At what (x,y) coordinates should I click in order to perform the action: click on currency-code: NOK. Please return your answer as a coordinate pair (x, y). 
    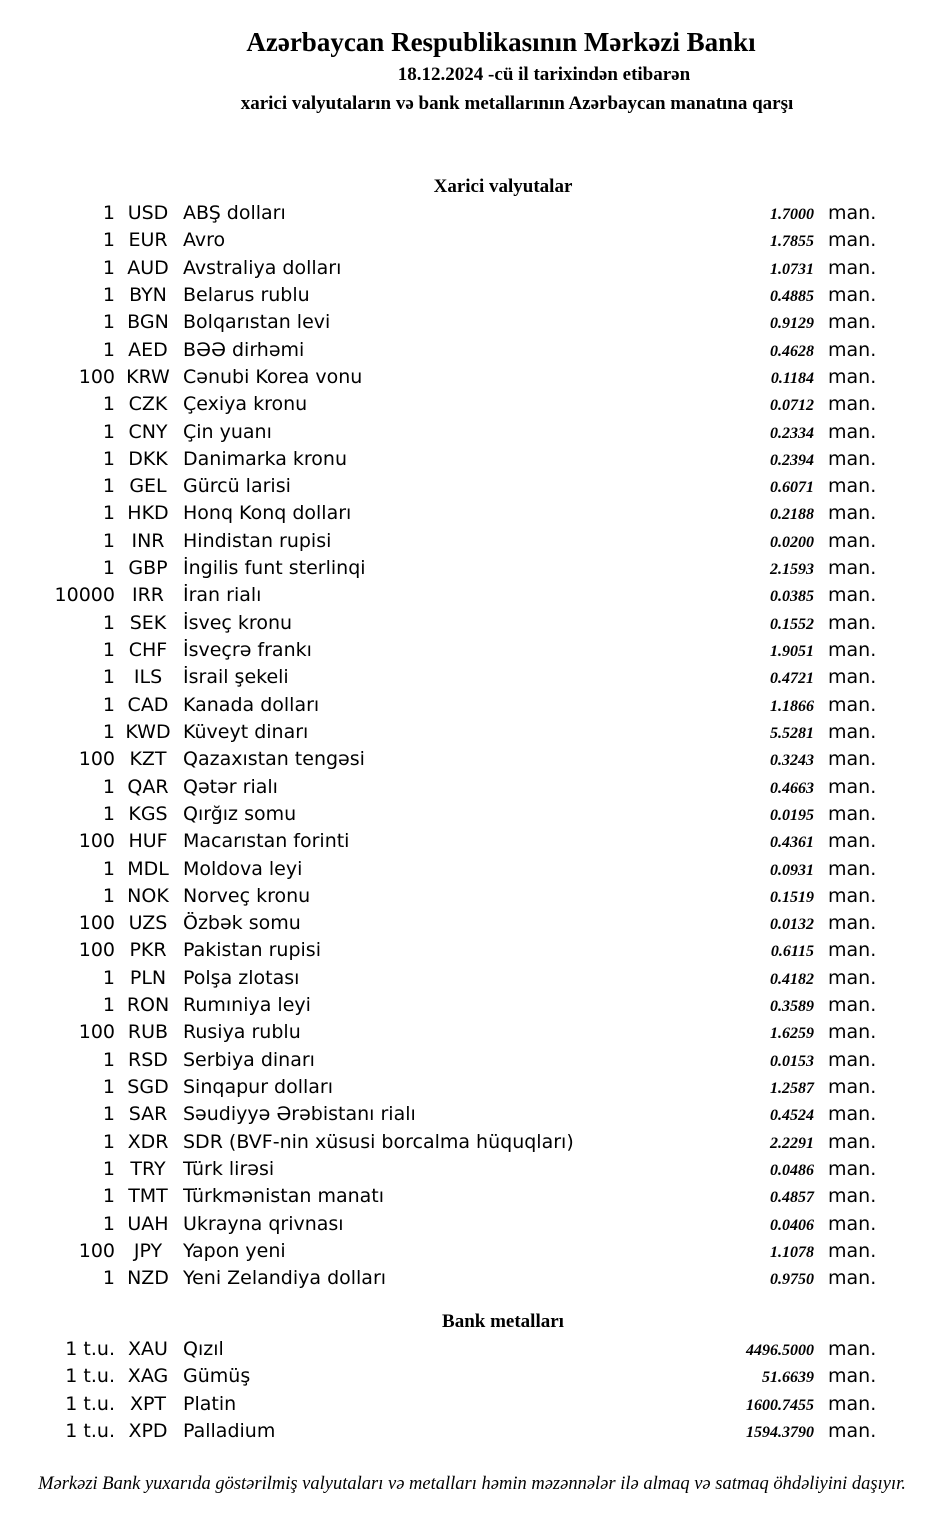
    Looking at the image, I should click on (148, 895).